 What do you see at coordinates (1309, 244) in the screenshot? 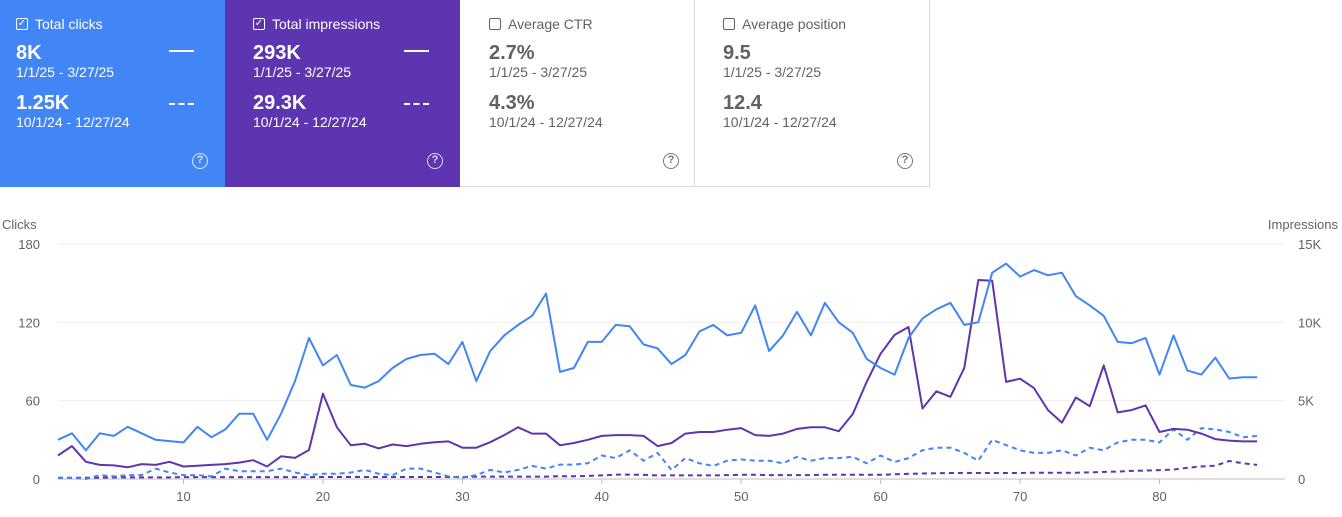
I see `y-right-tick-label: 15K` at bounding box center [1309, 244].